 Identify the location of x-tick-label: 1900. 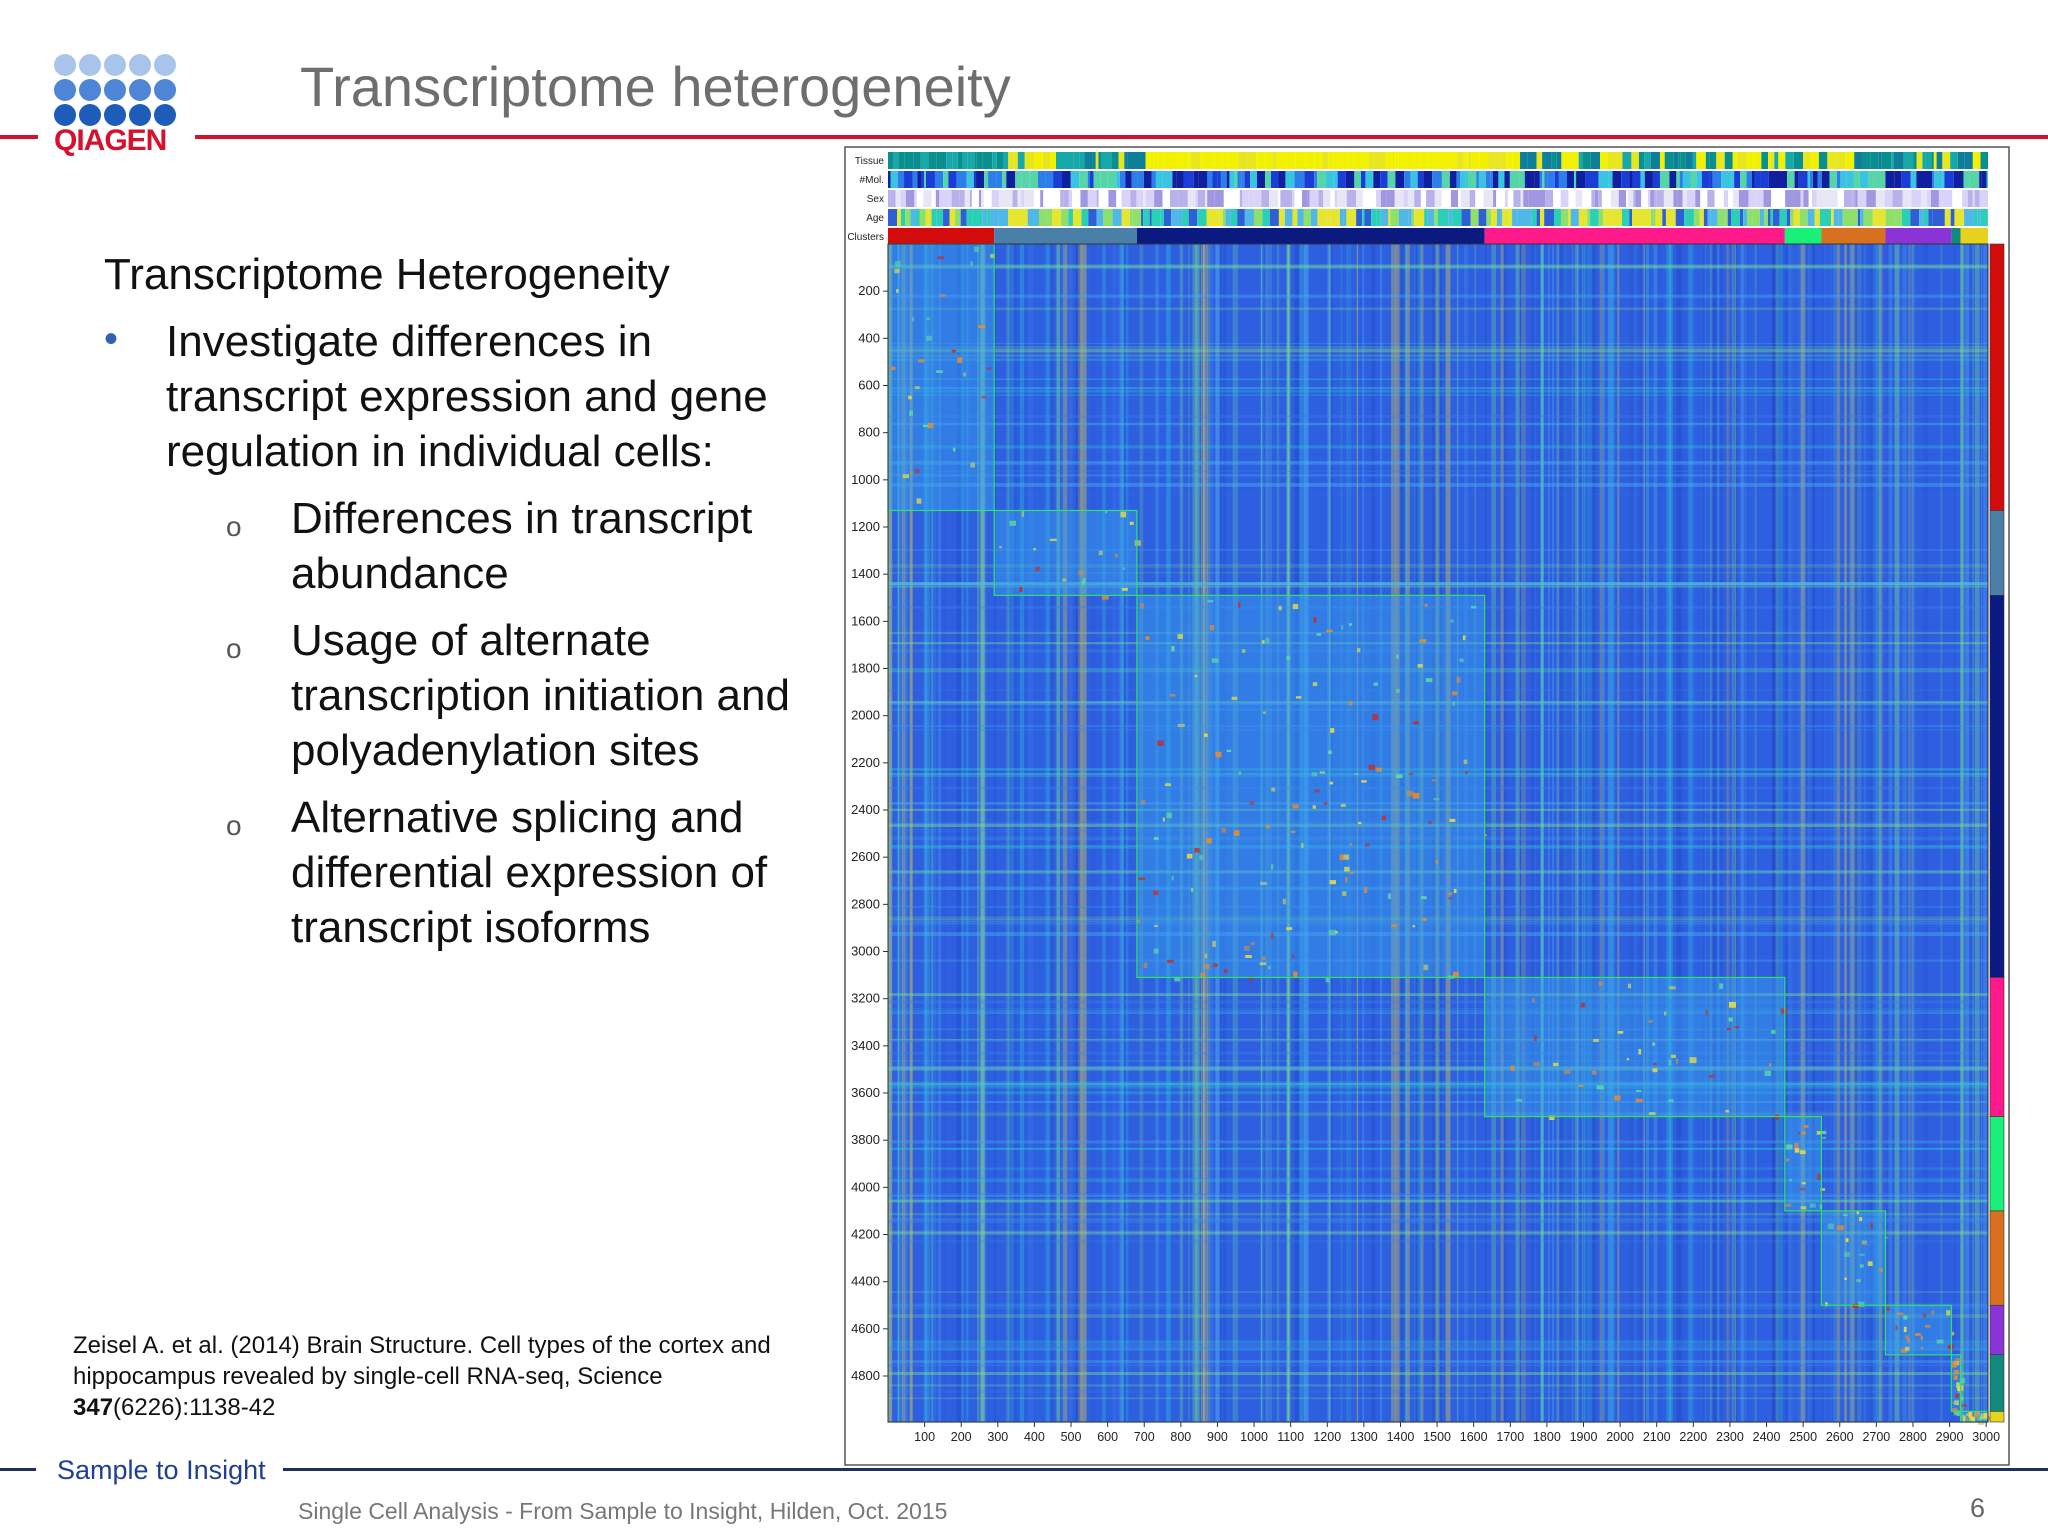
(1584, 1437).